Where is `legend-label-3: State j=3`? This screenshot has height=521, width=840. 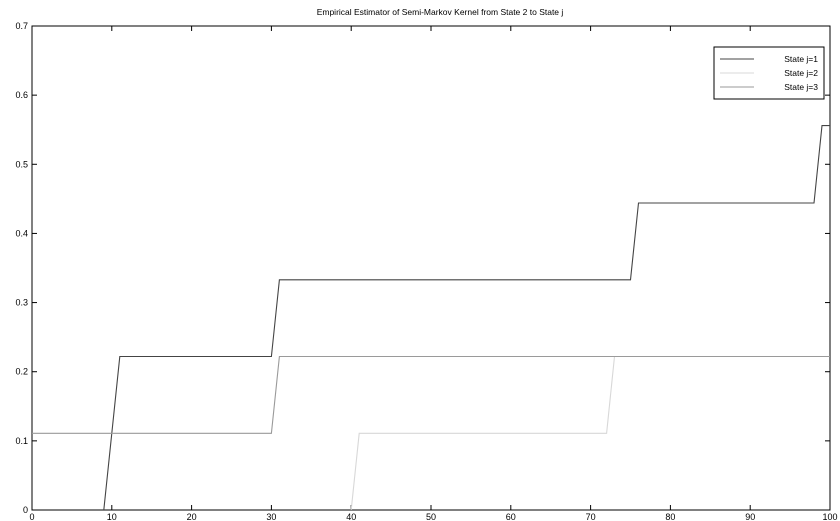 legend-label-3: State j=3 is located at coordinates (801, 87).